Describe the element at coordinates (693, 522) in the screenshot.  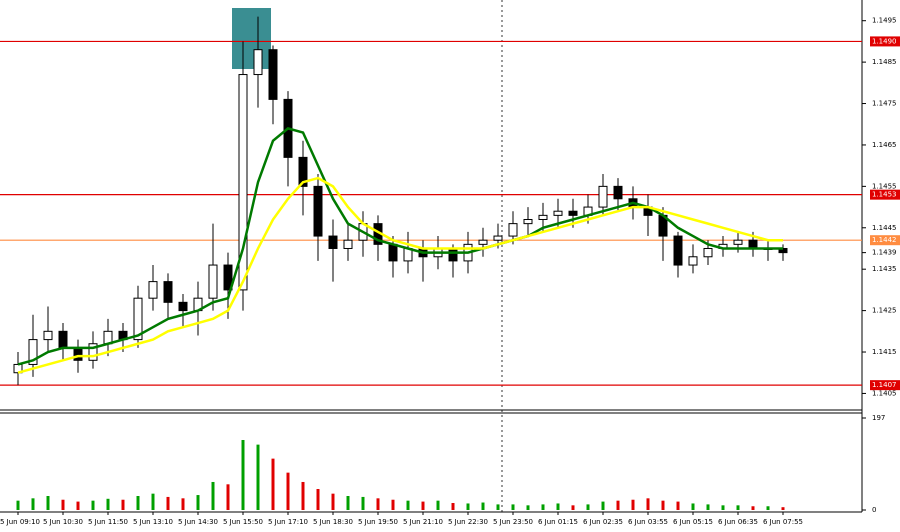
I see `x-tick-label: 6 Jun 05:15` at that location.